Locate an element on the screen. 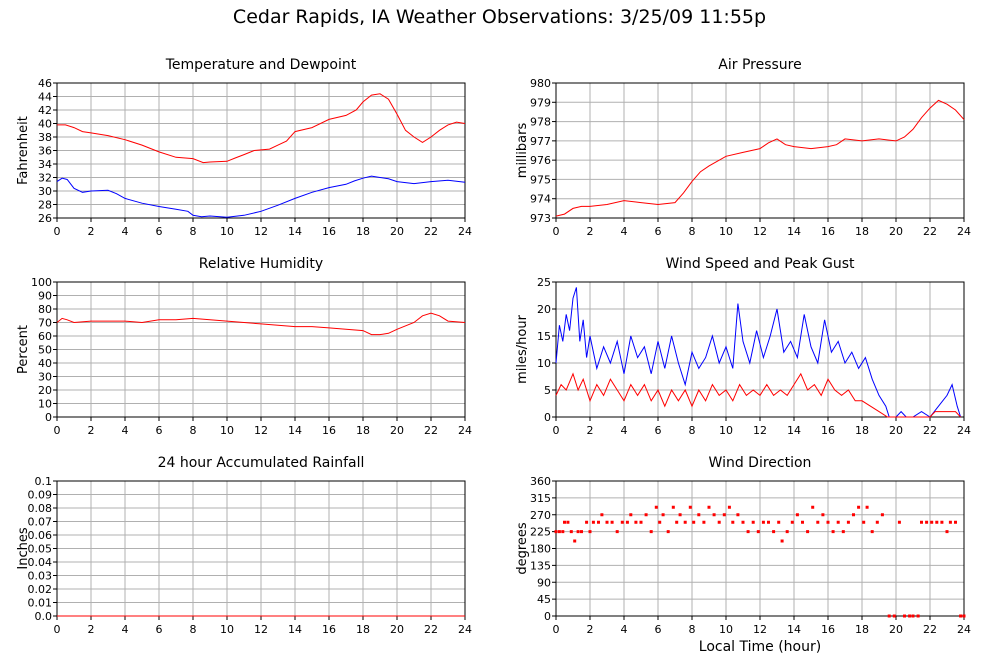  series-line-red is located at coordinates (758, 395).